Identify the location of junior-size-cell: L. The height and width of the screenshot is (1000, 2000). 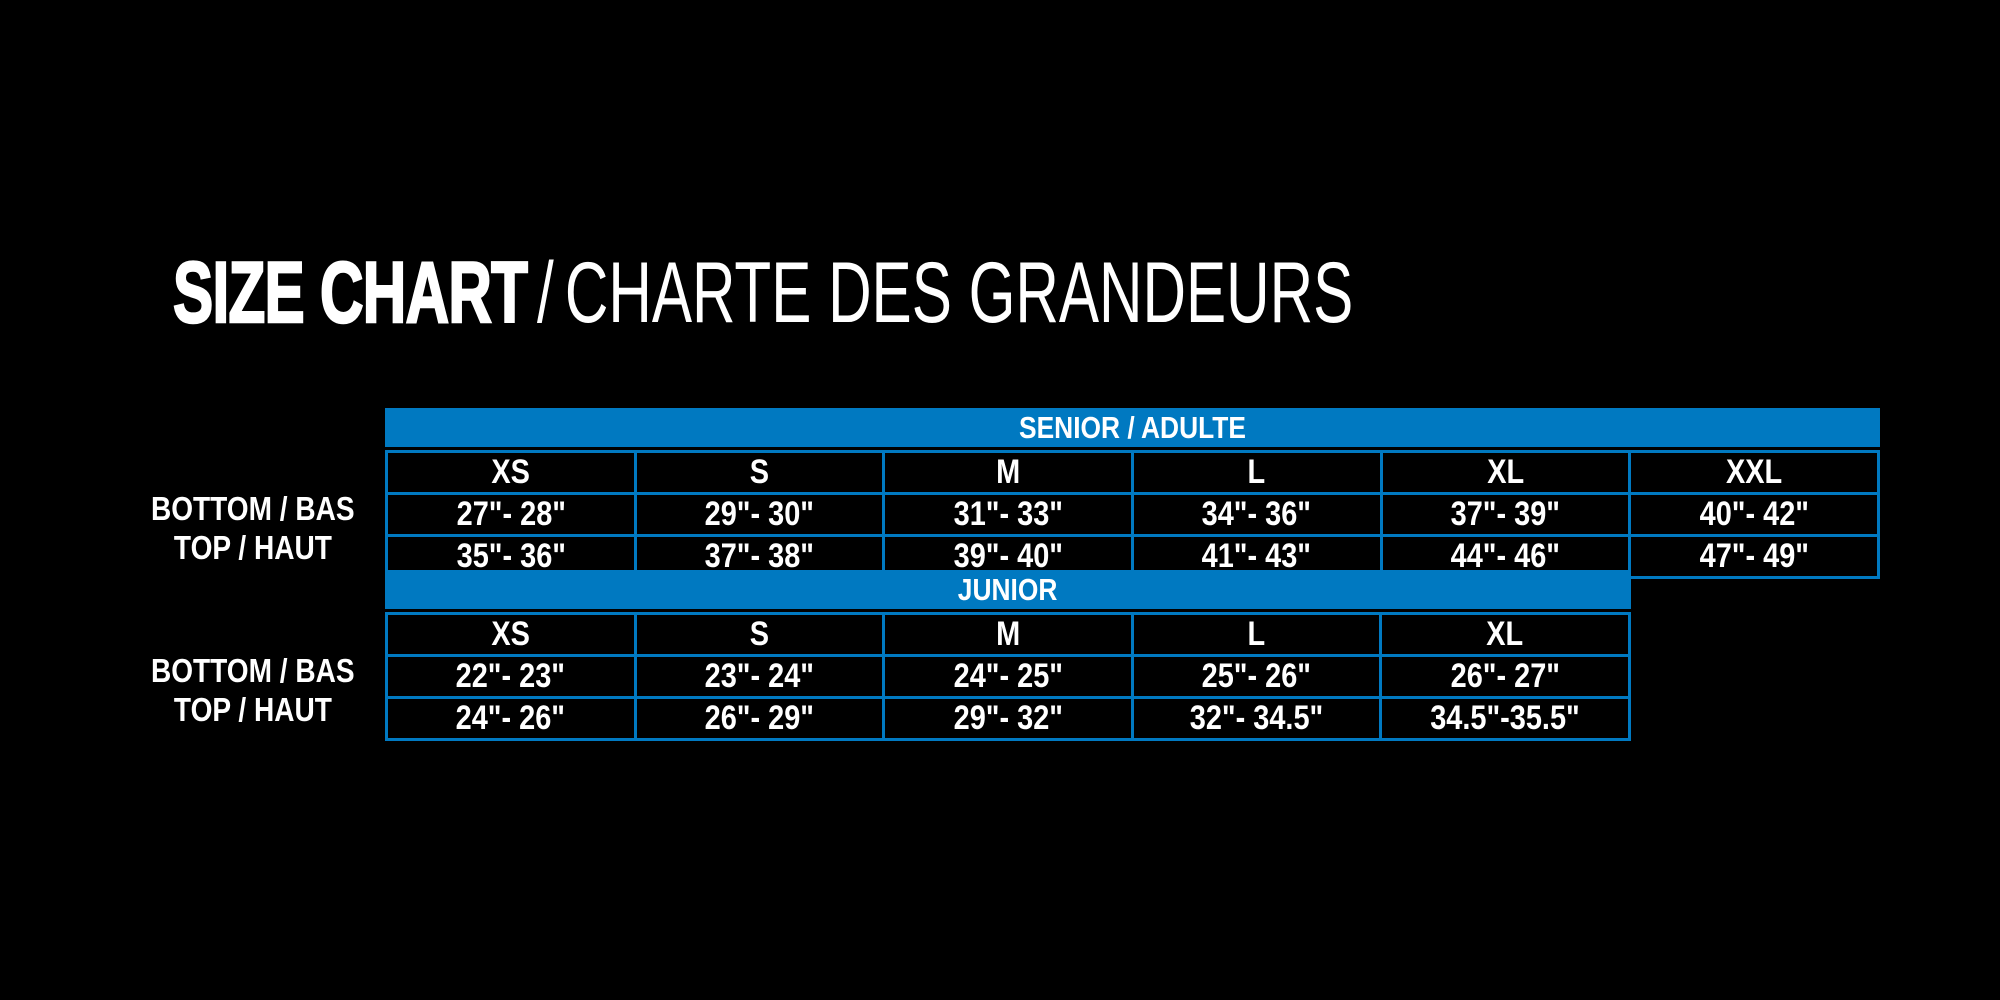
(1256, 634).